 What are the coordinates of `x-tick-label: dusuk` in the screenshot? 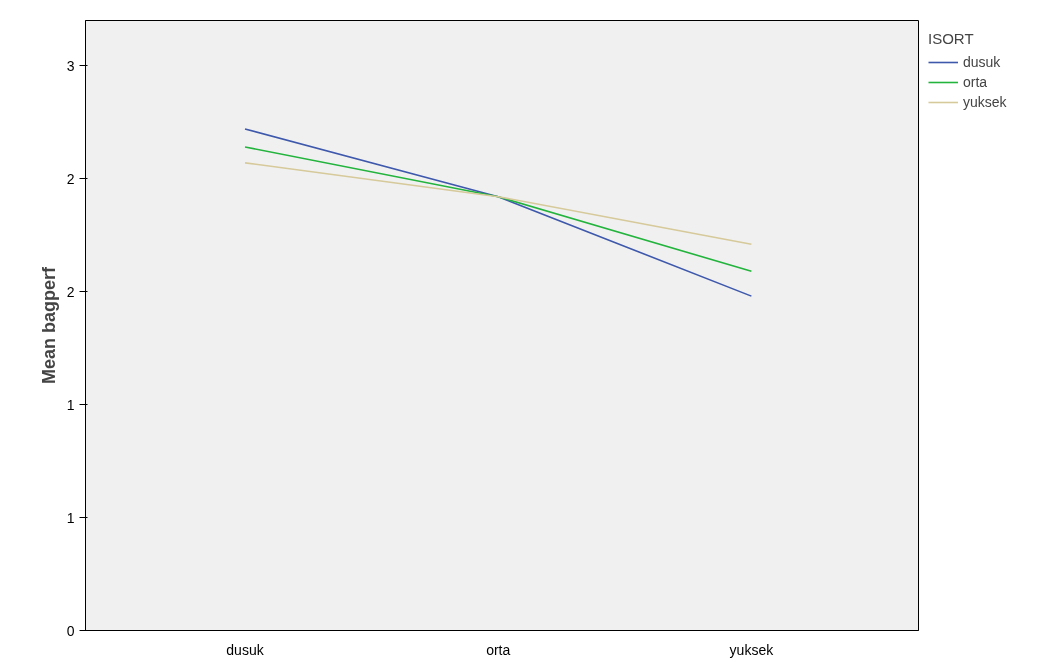 It's located at (245, 649).